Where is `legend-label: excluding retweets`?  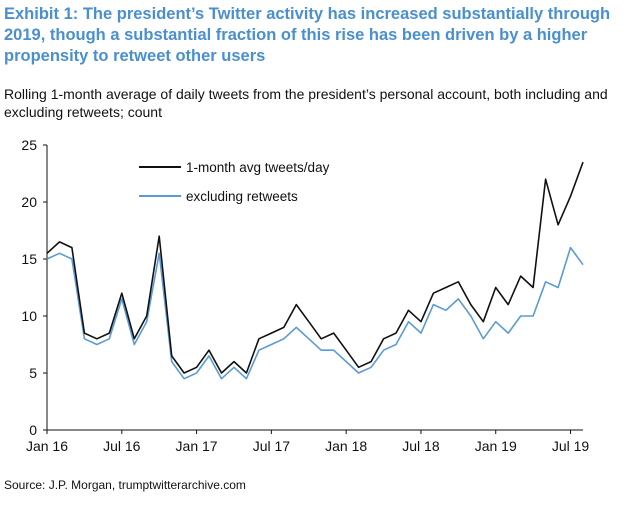
legend-label: excluding retweets is located at coordinates (242, 196).